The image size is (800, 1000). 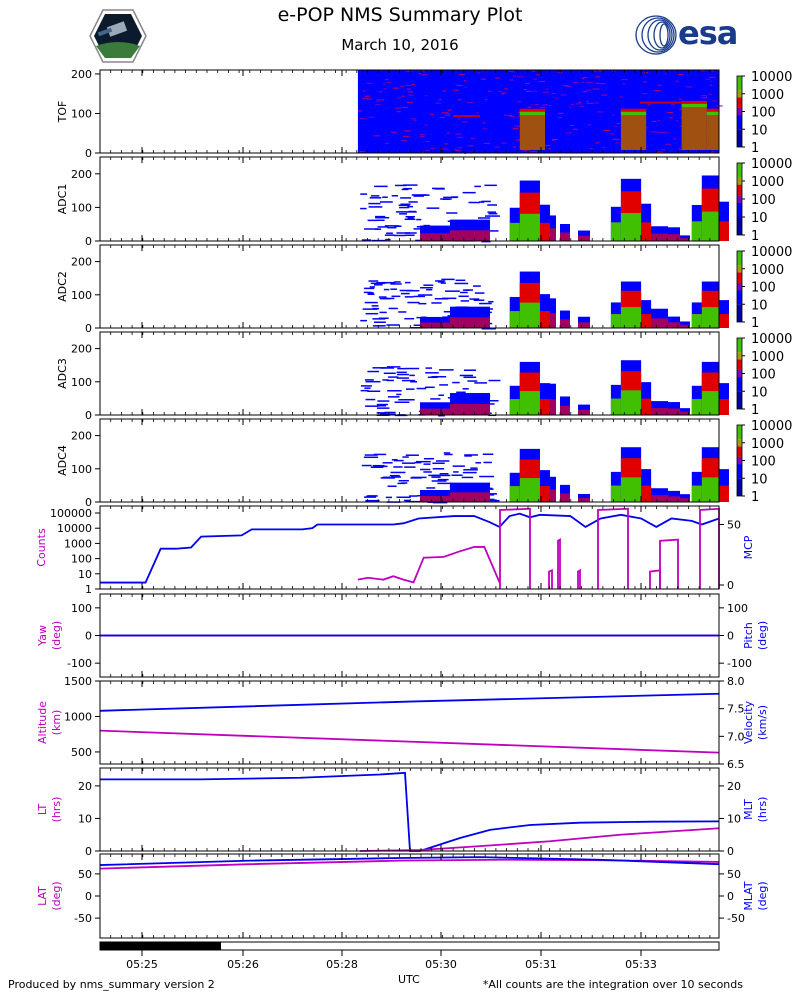 What do you see at coordinates (85, 574) in the screenshot?
I see `y-tick-label: 10` at bounding box center [85, 574].